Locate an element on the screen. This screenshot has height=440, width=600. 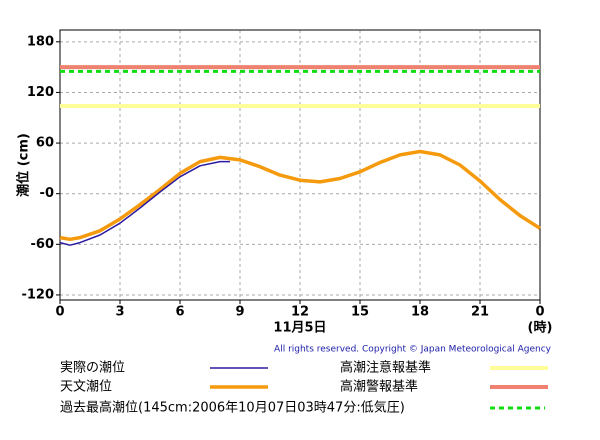
legend-label: 高潮注意報基準 is located at coordinates (385, 368).